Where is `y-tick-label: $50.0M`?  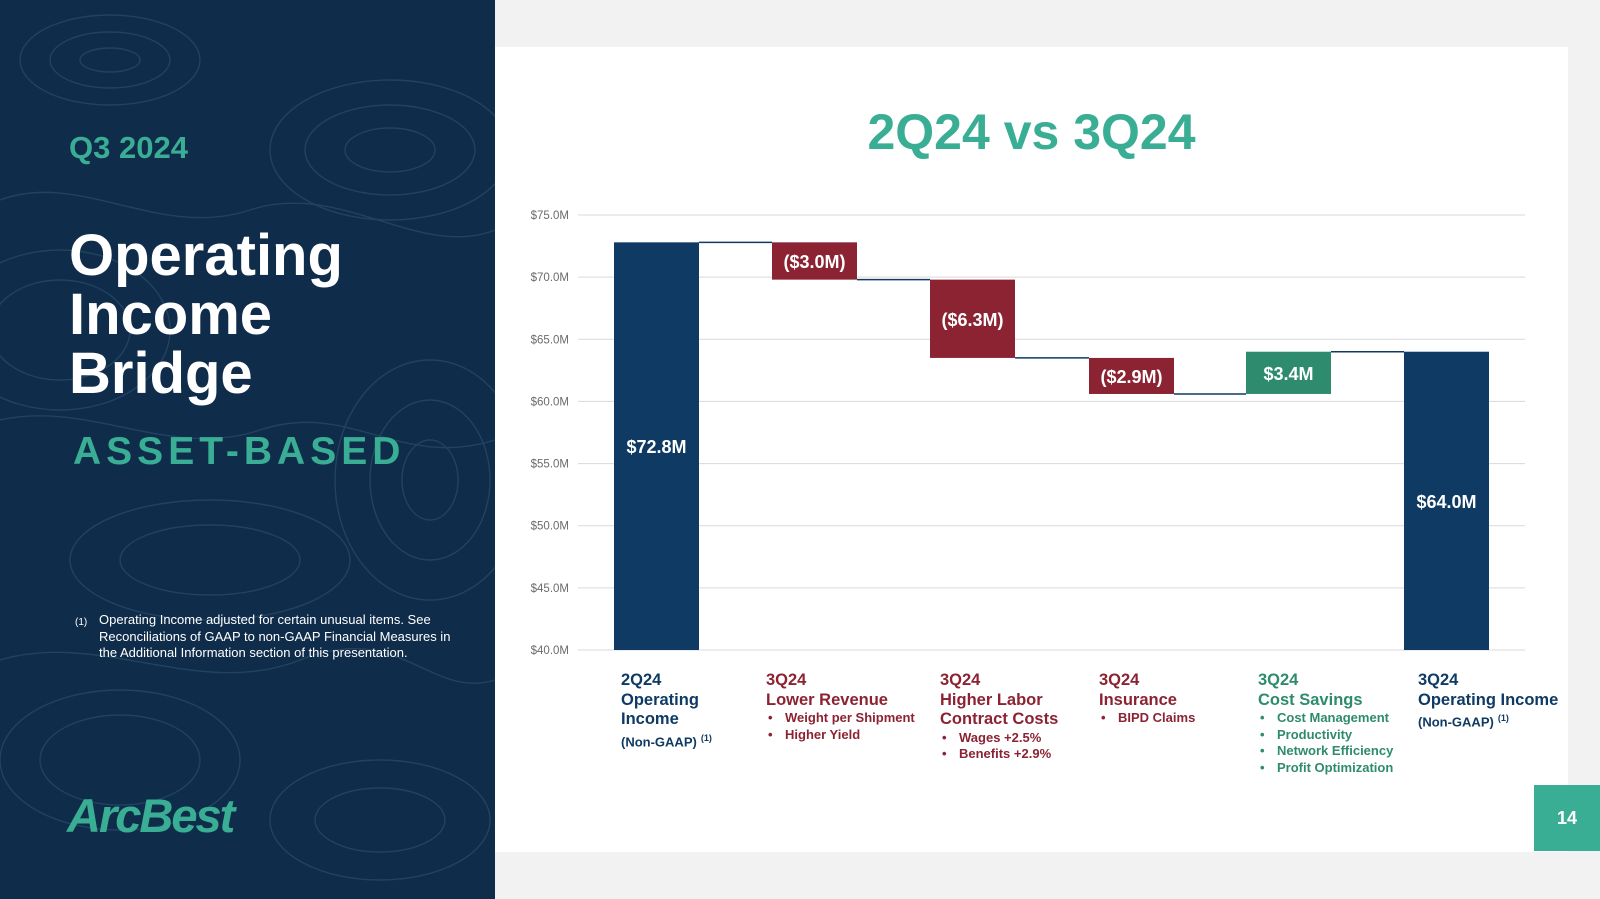
y-tick-label: $50.0M is located at coordinates (550, 527).